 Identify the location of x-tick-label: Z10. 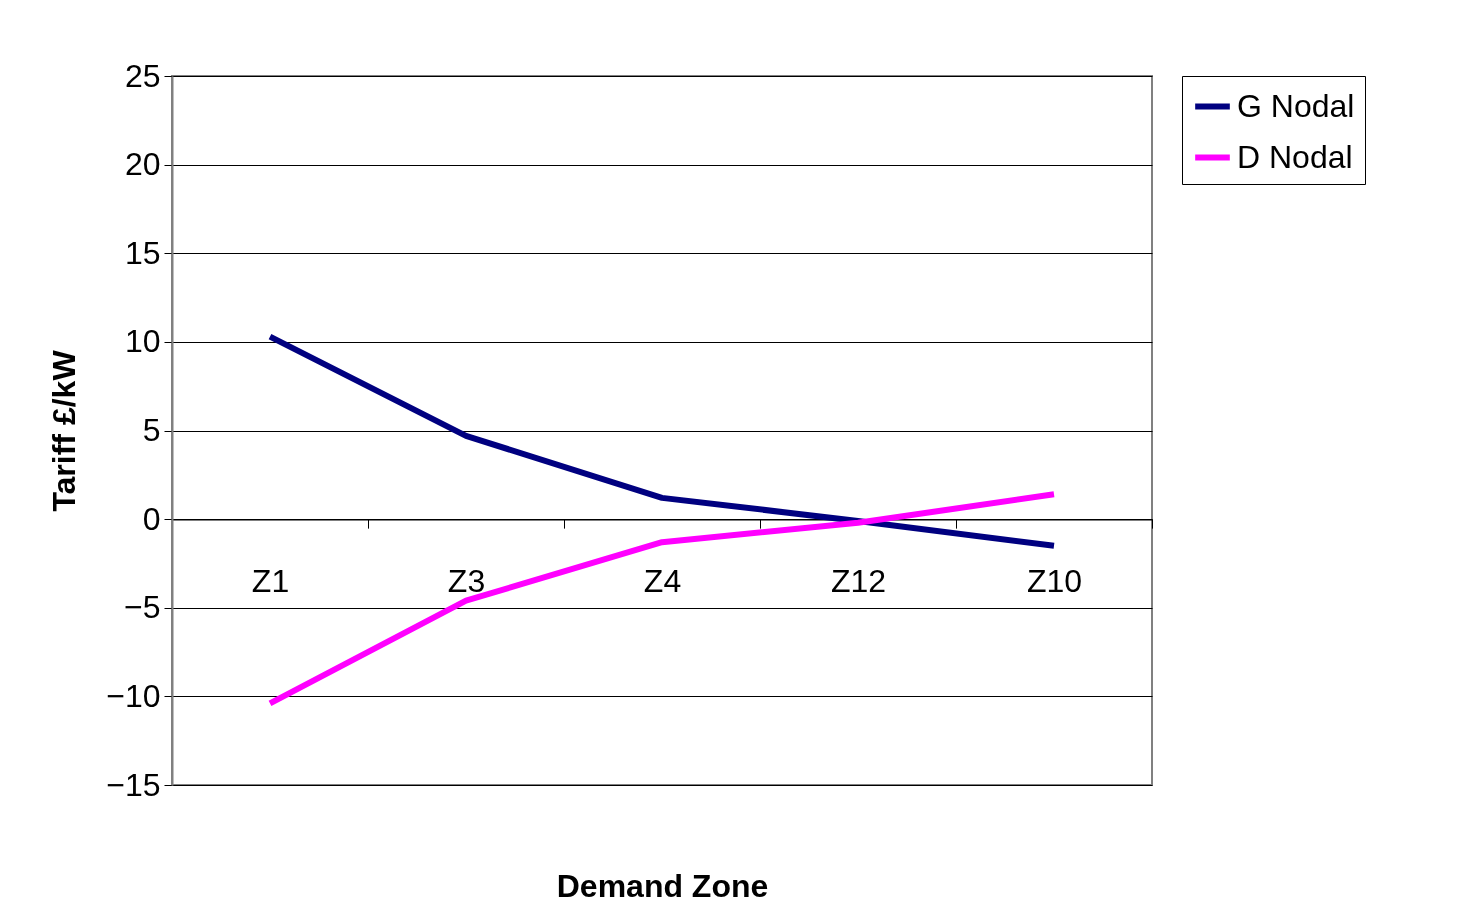
(1054, 580).